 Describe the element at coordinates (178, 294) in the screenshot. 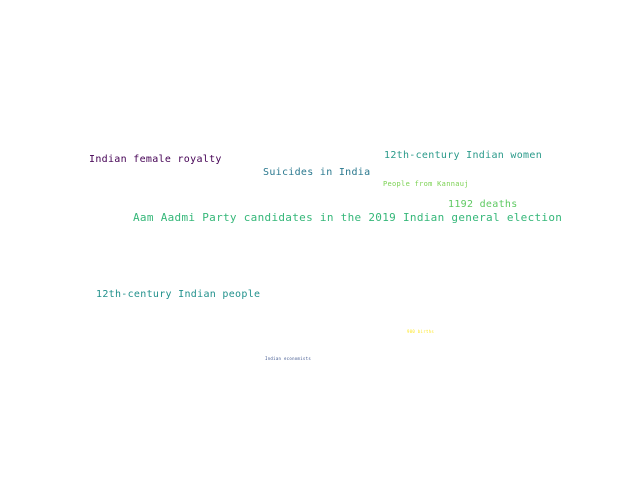

I see `word-12th-century-indian-people: 12th-century Indian people` at that location.